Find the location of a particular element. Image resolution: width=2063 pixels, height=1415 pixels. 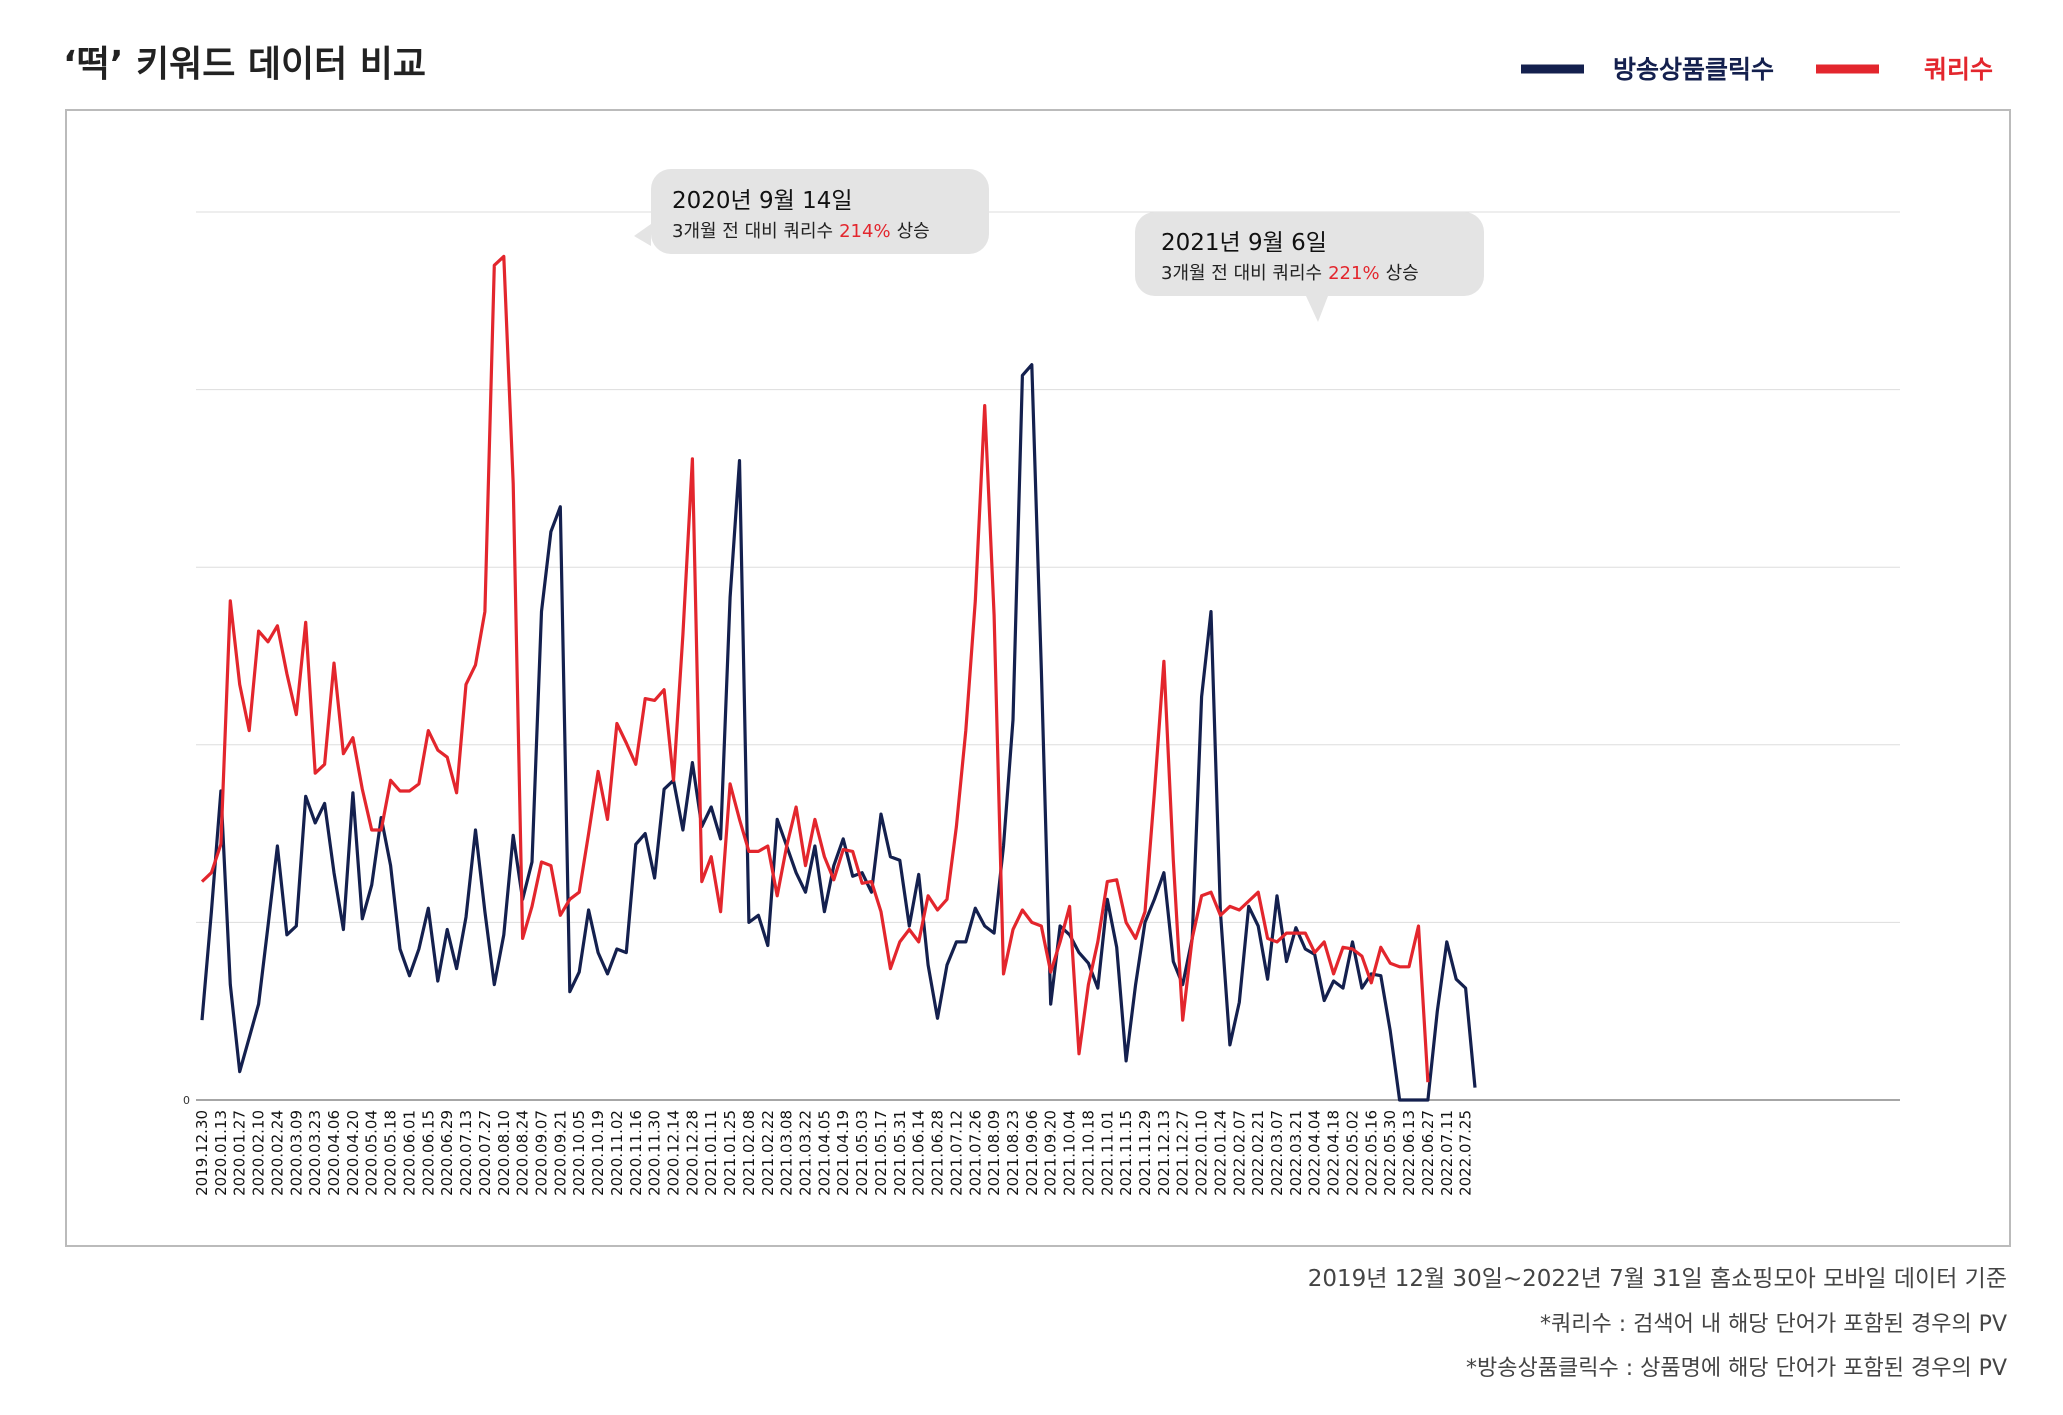

x-tick-label: 2021.01.11 is located at coordinates (711, 1153).